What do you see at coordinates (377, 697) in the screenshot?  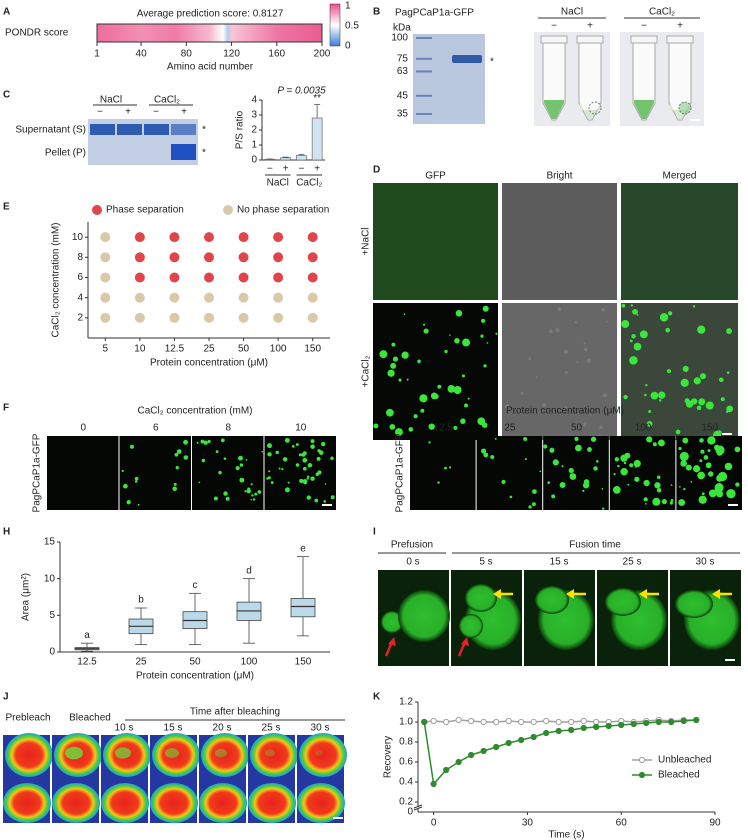 I see `panel-label: K` at bounding box center [377, 697].